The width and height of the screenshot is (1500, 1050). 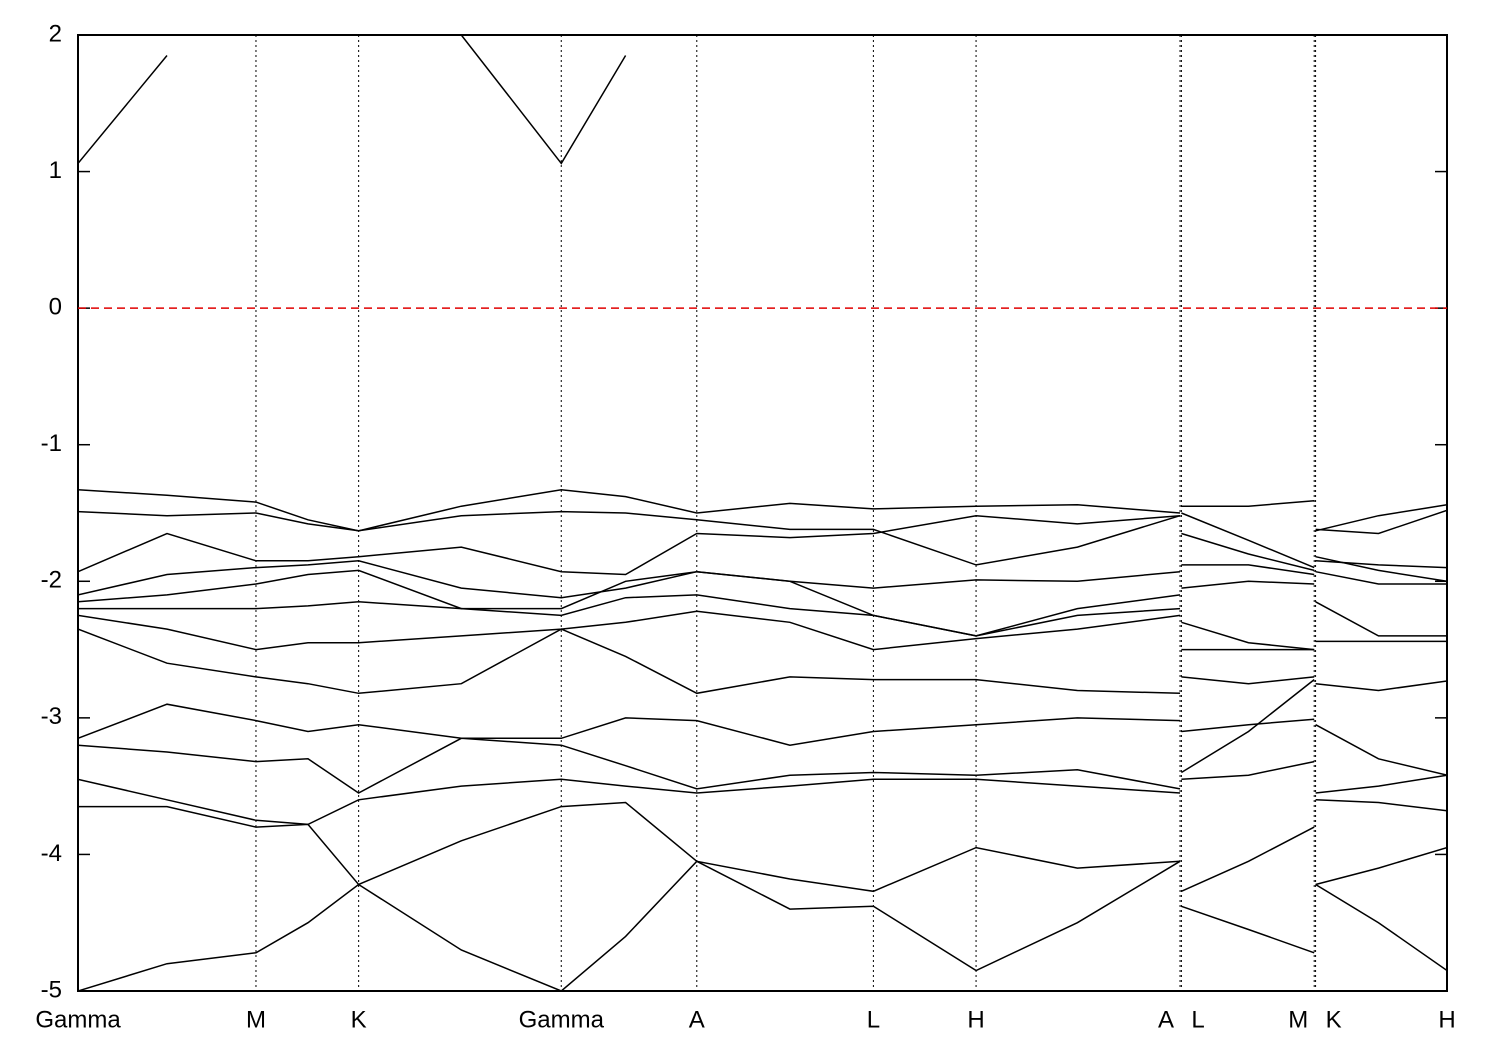 I want to click on y-tick-label: -1, so click(x=51, y=443).